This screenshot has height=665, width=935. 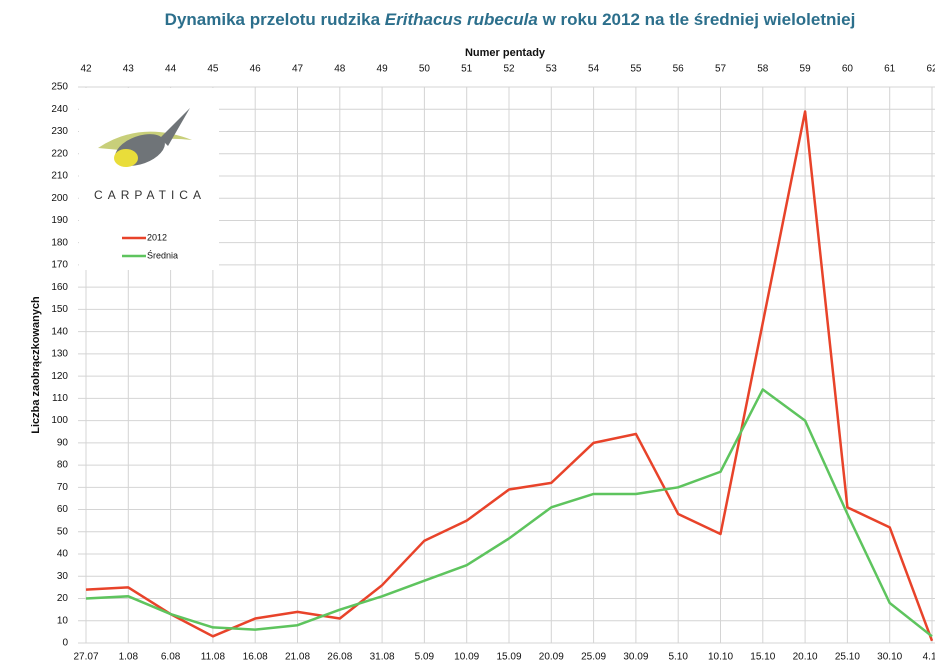 I want to click on top-tick-label: 57, so click(x=721, y=69).